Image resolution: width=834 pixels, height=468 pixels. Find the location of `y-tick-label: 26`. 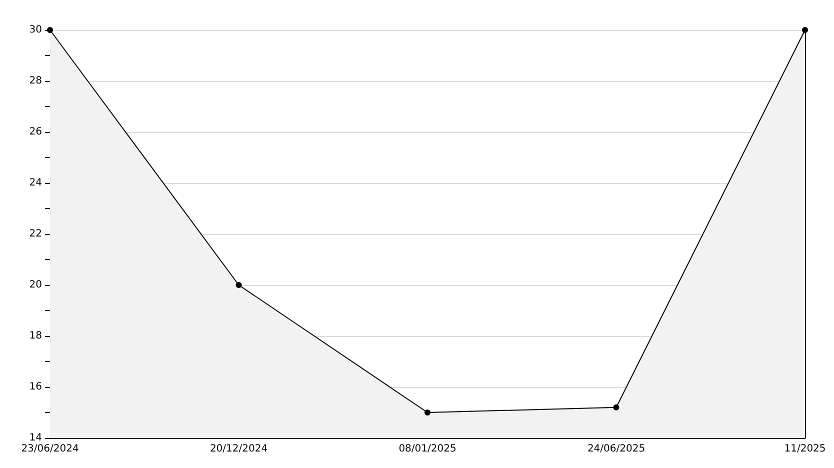

y-tick-label: 26 is located at coordinates (35, 132).